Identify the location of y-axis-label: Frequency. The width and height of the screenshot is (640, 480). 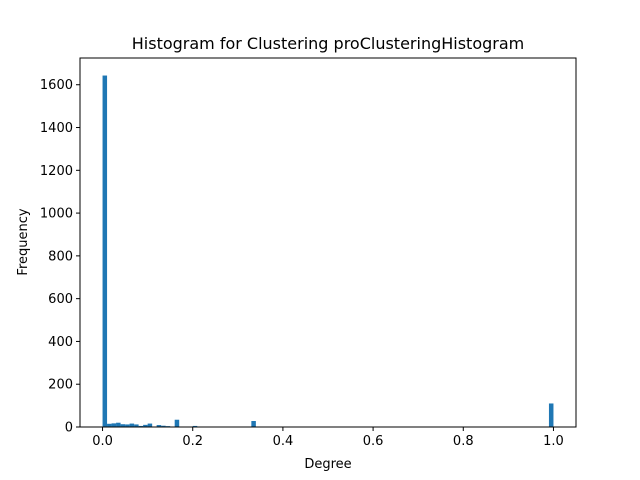
(23, 241).